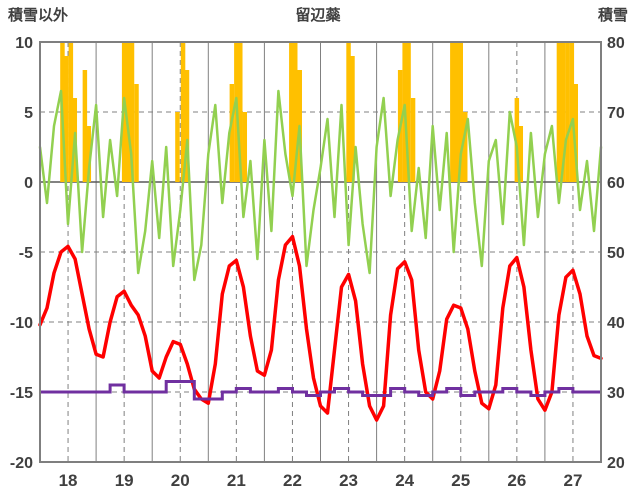 The height and width of the screenshot is (501, 636). Describe the element at coordinates (612, 15) in the screenshot. I see `right-axis-title: 積雪` at that location.